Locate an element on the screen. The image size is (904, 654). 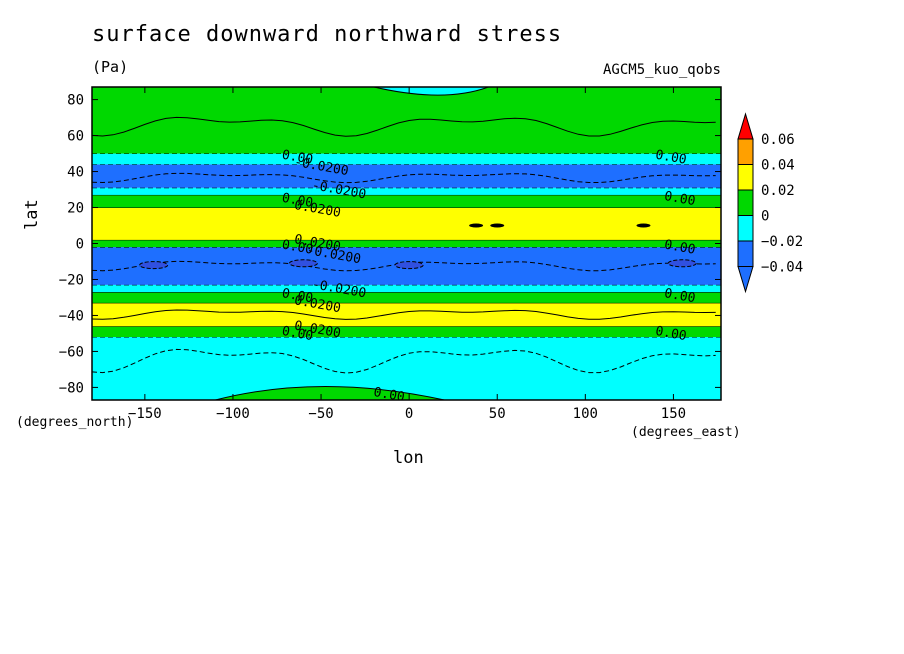
y-unit-label: (degrees_north) is located at coordinates (75, 422).